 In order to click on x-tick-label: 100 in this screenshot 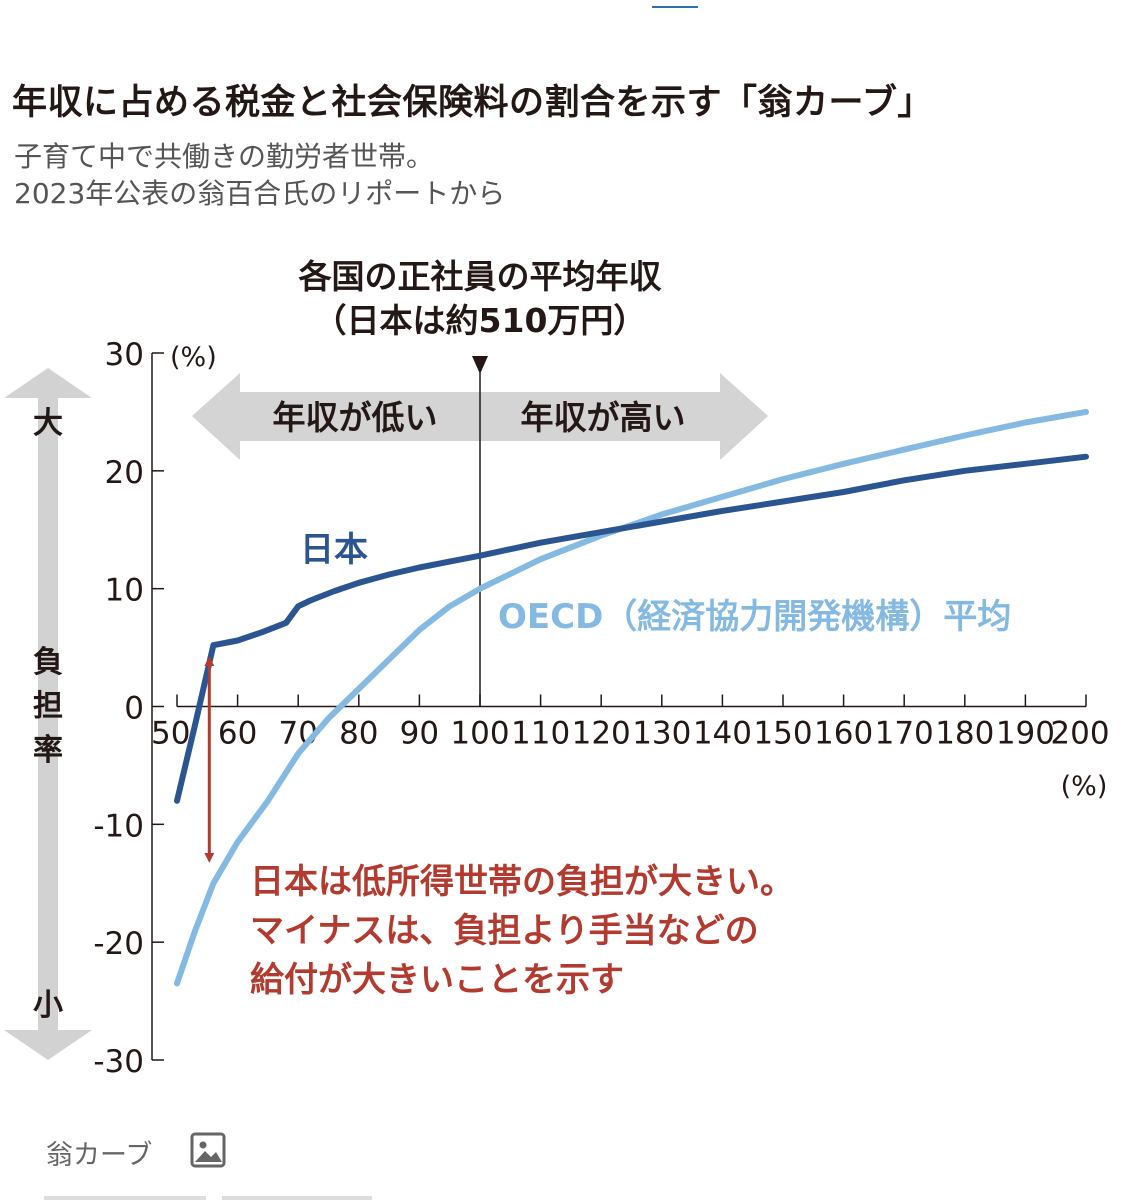, I will do `click(479, 734)`.